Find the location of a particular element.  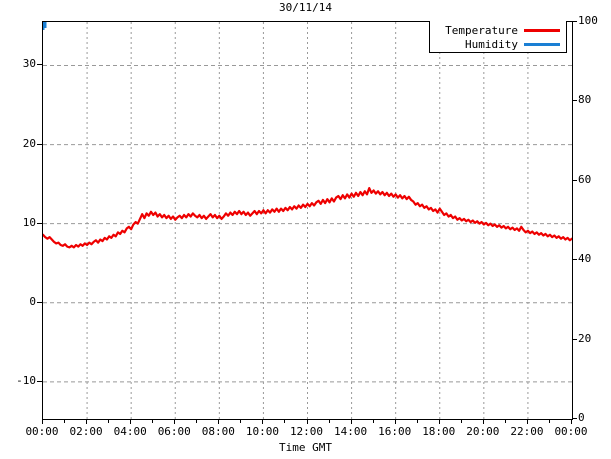

series-marker-humidity is located at coordinates (45, 25).